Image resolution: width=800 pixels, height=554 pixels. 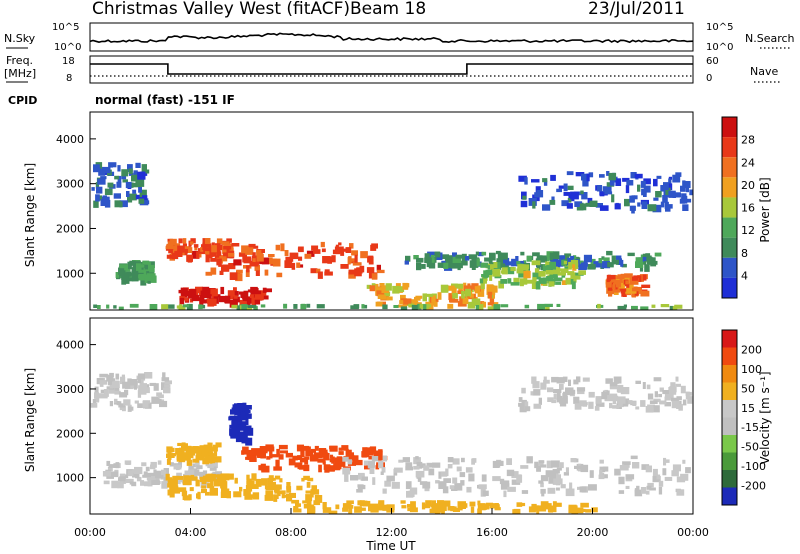 What do you see at coordinates (392, 532) in the screenshot?
I see `x-tick-label: 12:00` at bounding box center [392, 532].